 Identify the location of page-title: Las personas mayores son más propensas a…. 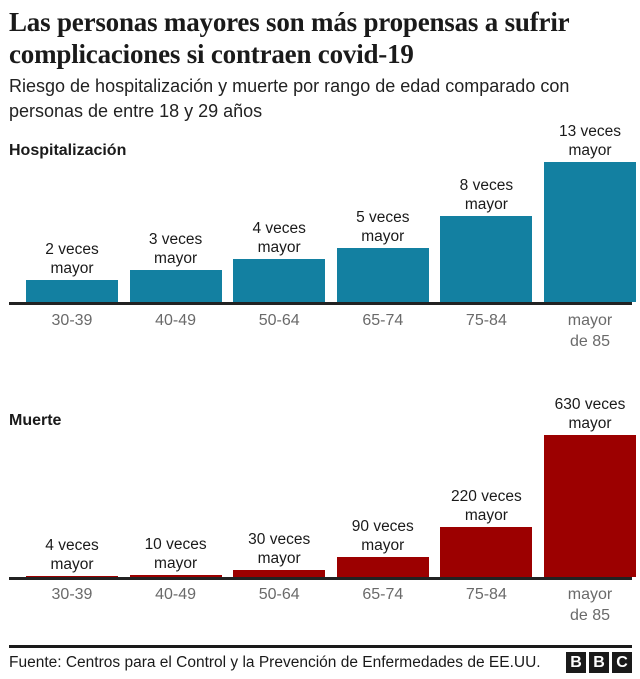
(289, 38).